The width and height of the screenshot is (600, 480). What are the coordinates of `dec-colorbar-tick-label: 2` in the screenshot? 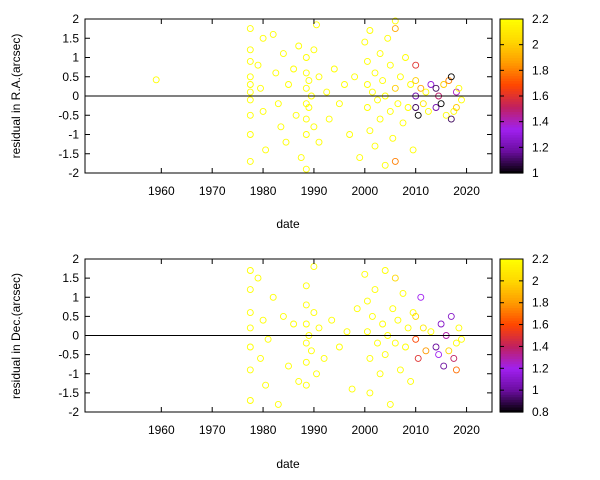 It's located at (535, 281).